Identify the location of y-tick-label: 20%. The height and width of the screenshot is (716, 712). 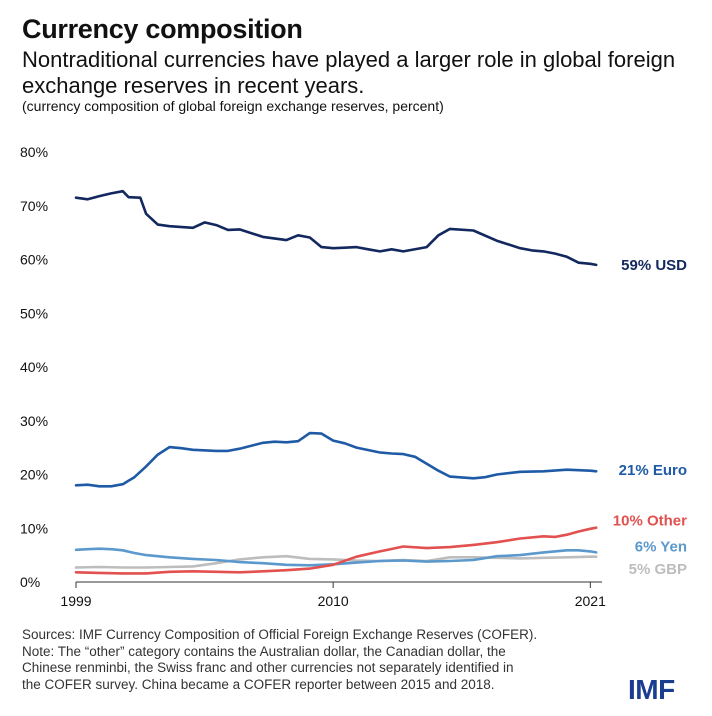
(34, 475).